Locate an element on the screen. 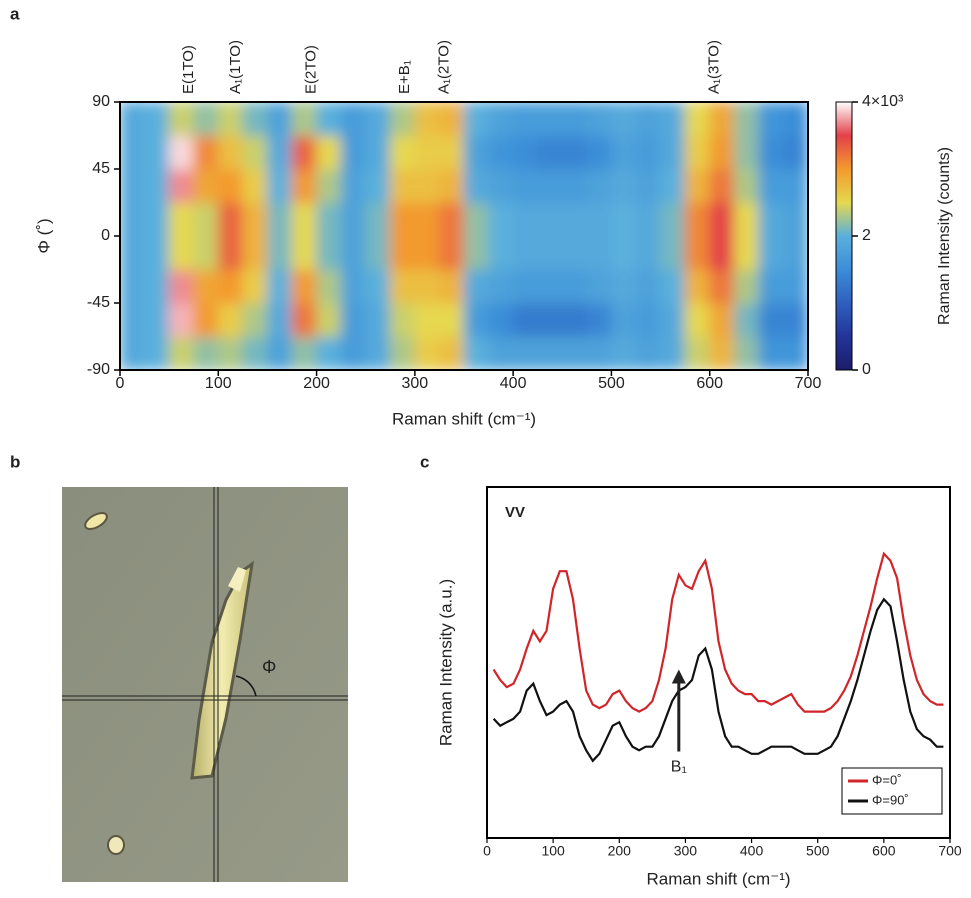 The image size is (971, 898). y-axis-label: Raman Intensity (a.u.) is located at coordinates (445, 662).